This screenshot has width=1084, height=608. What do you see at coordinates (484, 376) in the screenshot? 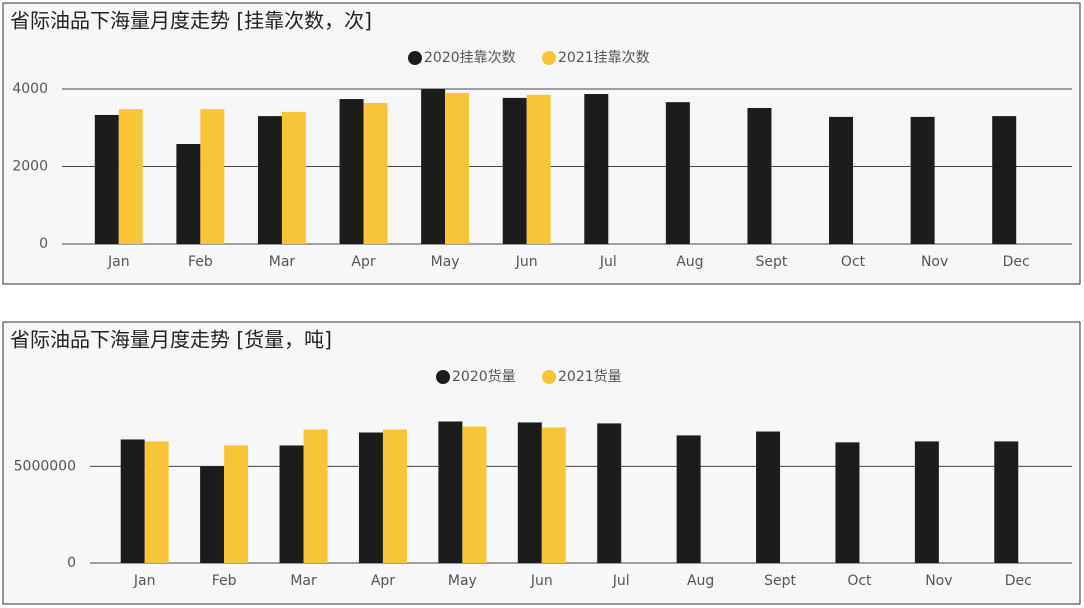
I see `legend-label: 2020货量` at bounding box center [484, 376].